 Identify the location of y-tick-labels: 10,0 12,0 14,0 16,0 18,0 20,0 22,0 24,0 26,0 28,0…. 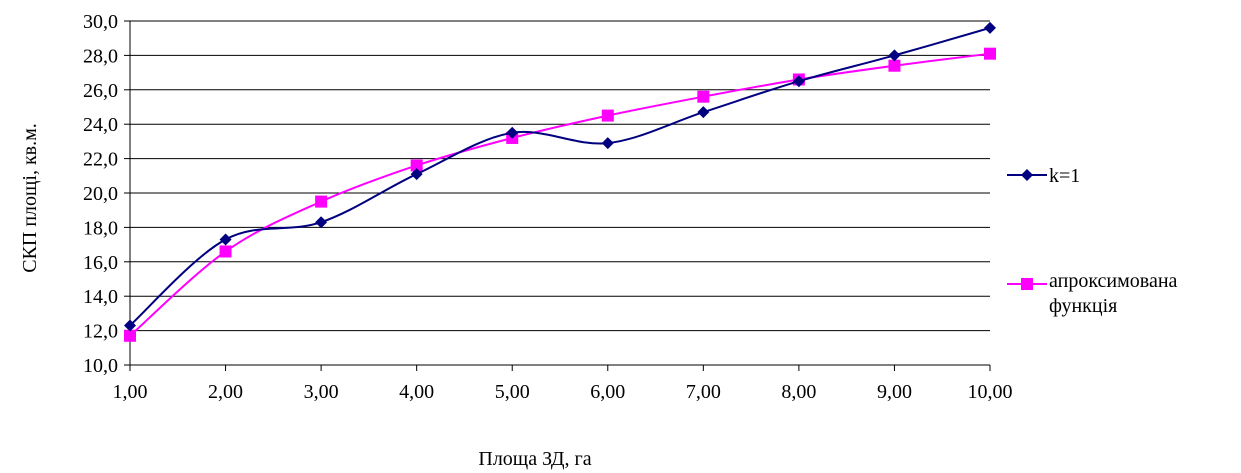
(100, 194).